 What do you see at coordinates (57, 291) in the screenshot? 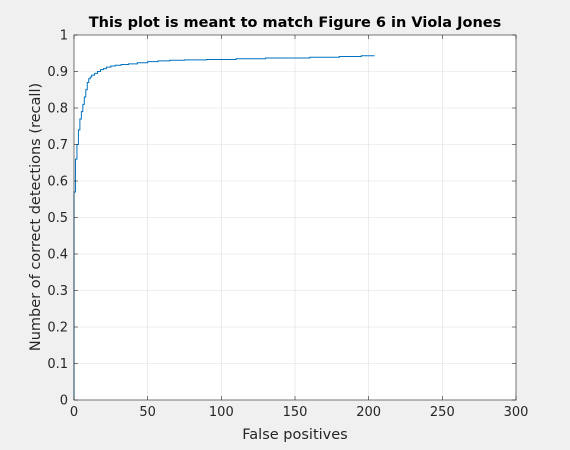
I see `y-tick-label: 0.3` at bounding box center [57, 291].